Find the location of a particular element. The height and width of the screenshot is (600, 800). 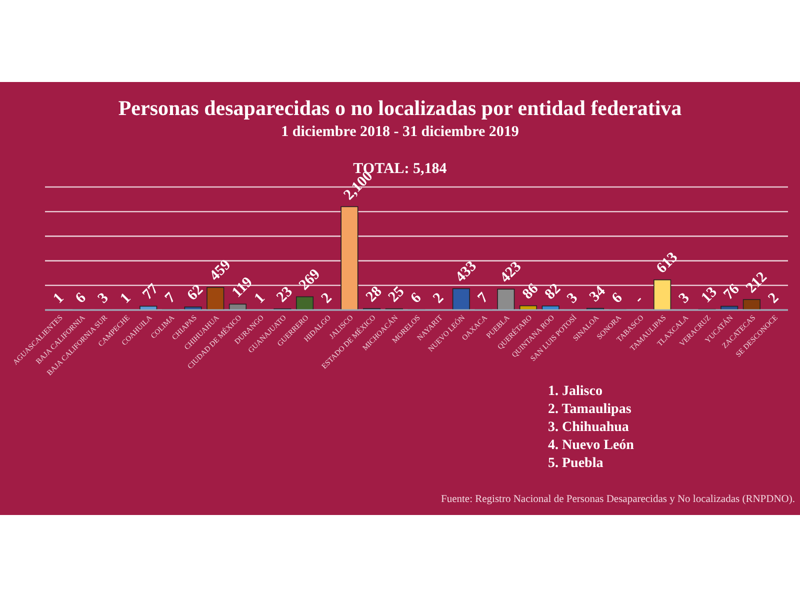

text: 3. Chihuahua is located at coordinates (588, 427).